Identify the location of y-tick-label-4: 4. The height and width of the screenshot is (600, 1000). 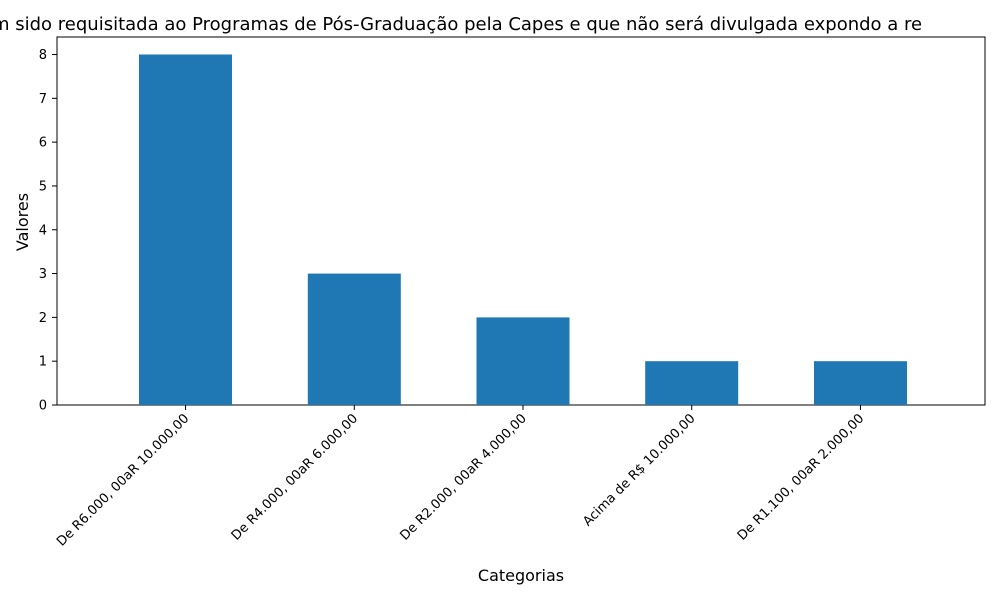
(43, 230).